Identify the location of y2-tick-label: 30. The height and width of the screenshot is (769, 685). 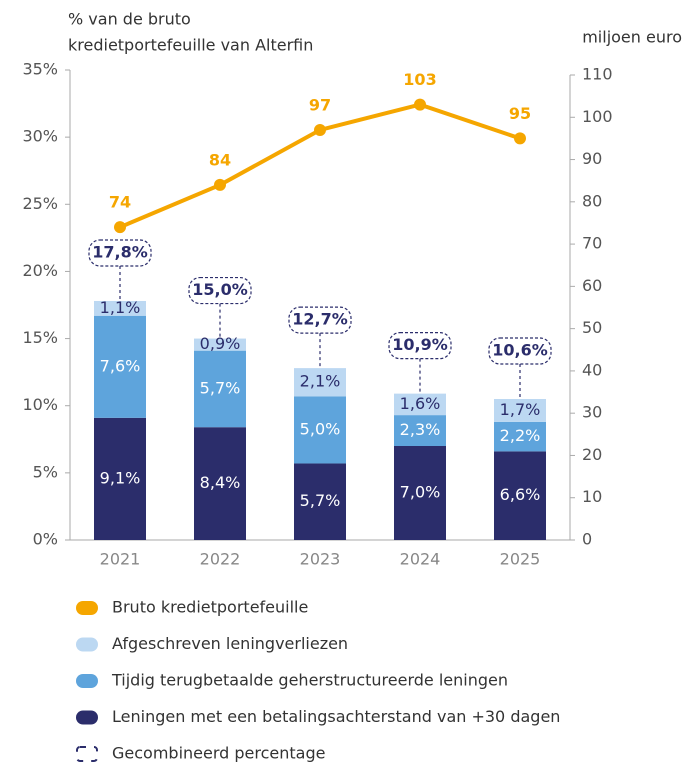
(592, 412).